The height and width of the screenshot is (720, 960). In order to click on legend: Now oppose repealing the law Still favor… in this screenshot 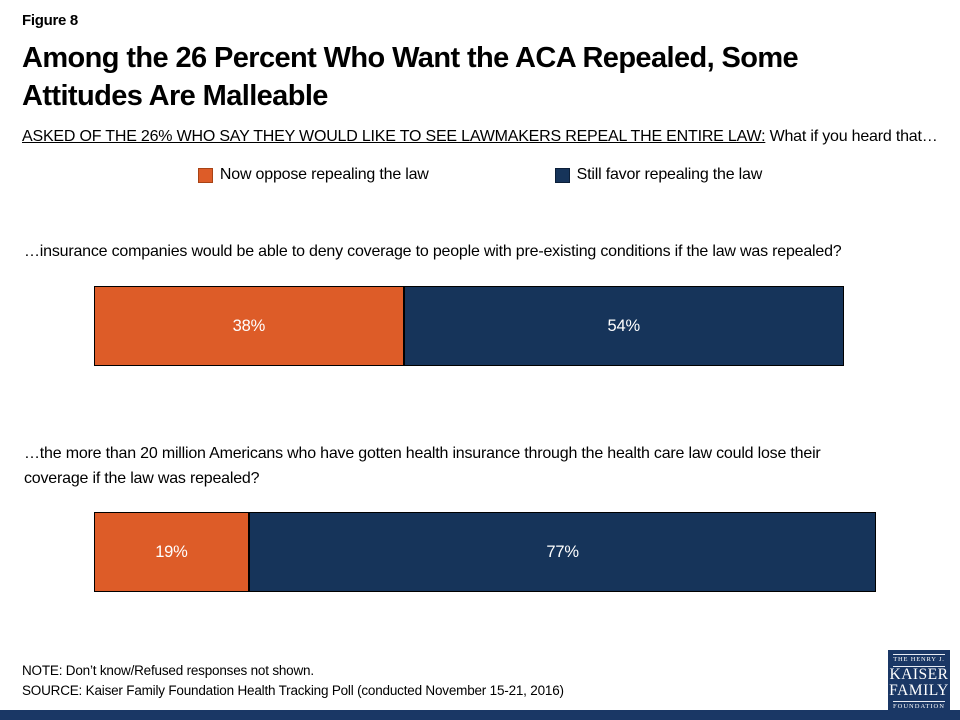, I will do `click(480, 175)`.